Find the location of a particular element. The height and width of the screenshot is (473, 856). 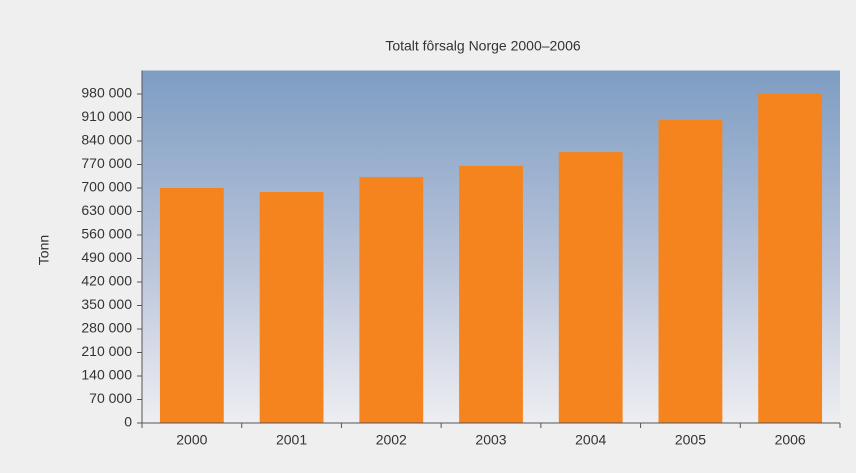

y-tick-label: 0 is located at coordinates (128, 422).